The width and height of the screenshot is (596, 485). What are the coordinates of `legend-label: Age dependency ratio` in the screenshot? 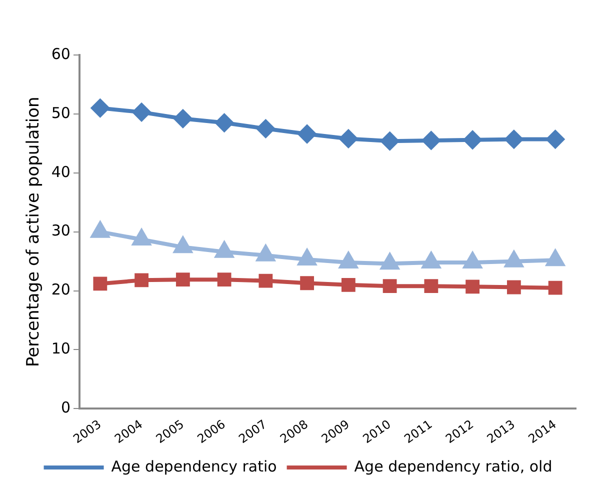 It's located at (194, 466).